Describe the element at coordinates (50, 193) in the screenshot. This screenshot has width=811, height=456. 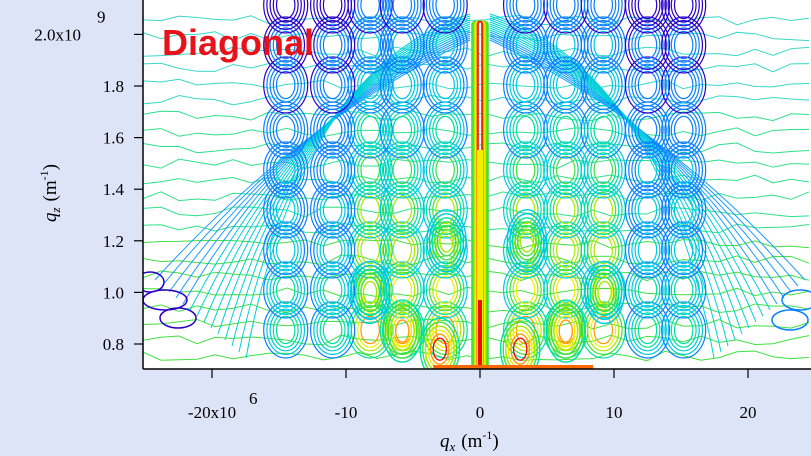
I see `y-axis-label: qz(m-1)` at that location.